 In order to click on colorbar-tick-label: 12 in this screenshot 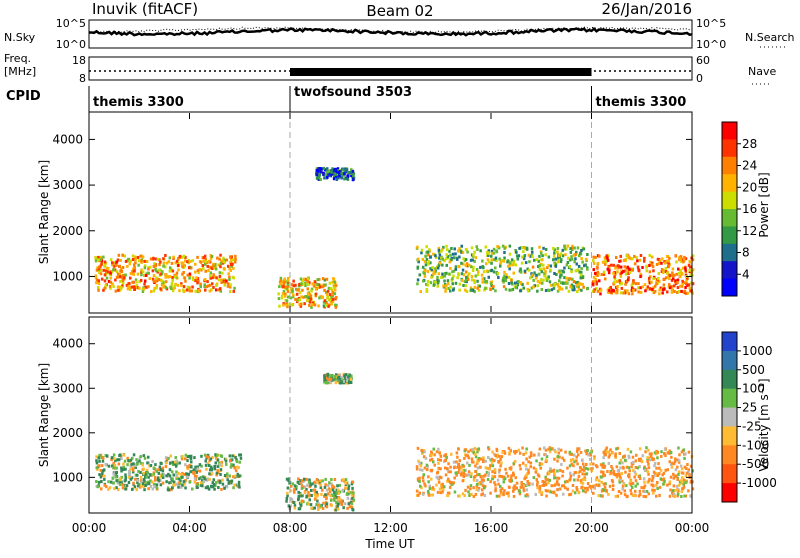, I will do `click(749, 231)`.